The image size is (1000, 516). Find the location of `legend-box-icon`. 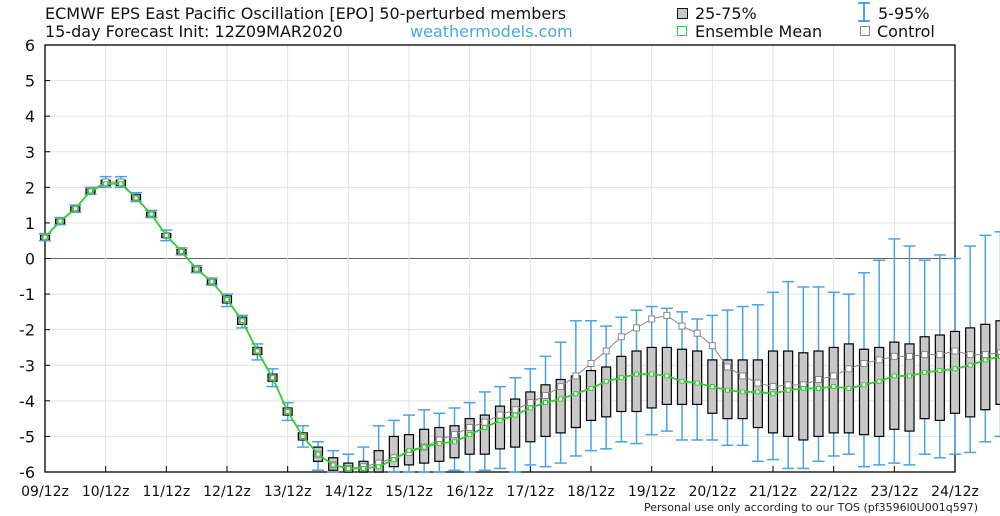

legend-box-icon is located at coordinates (682, 13).